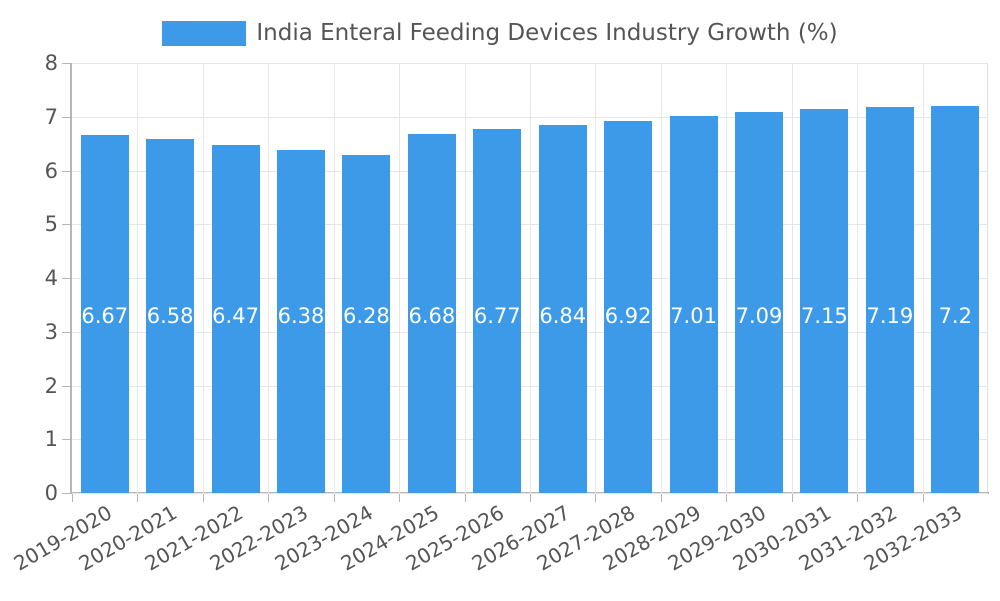 The image size is (1000, 601). I want to click on y-tick-label-text: 8, so click(51, 63).